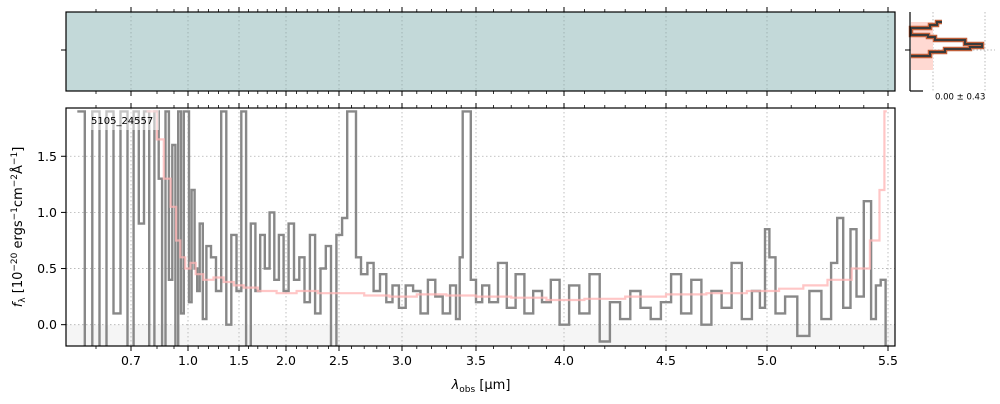  I want to click on x-tick-label: 3.0, so click(402, 360).